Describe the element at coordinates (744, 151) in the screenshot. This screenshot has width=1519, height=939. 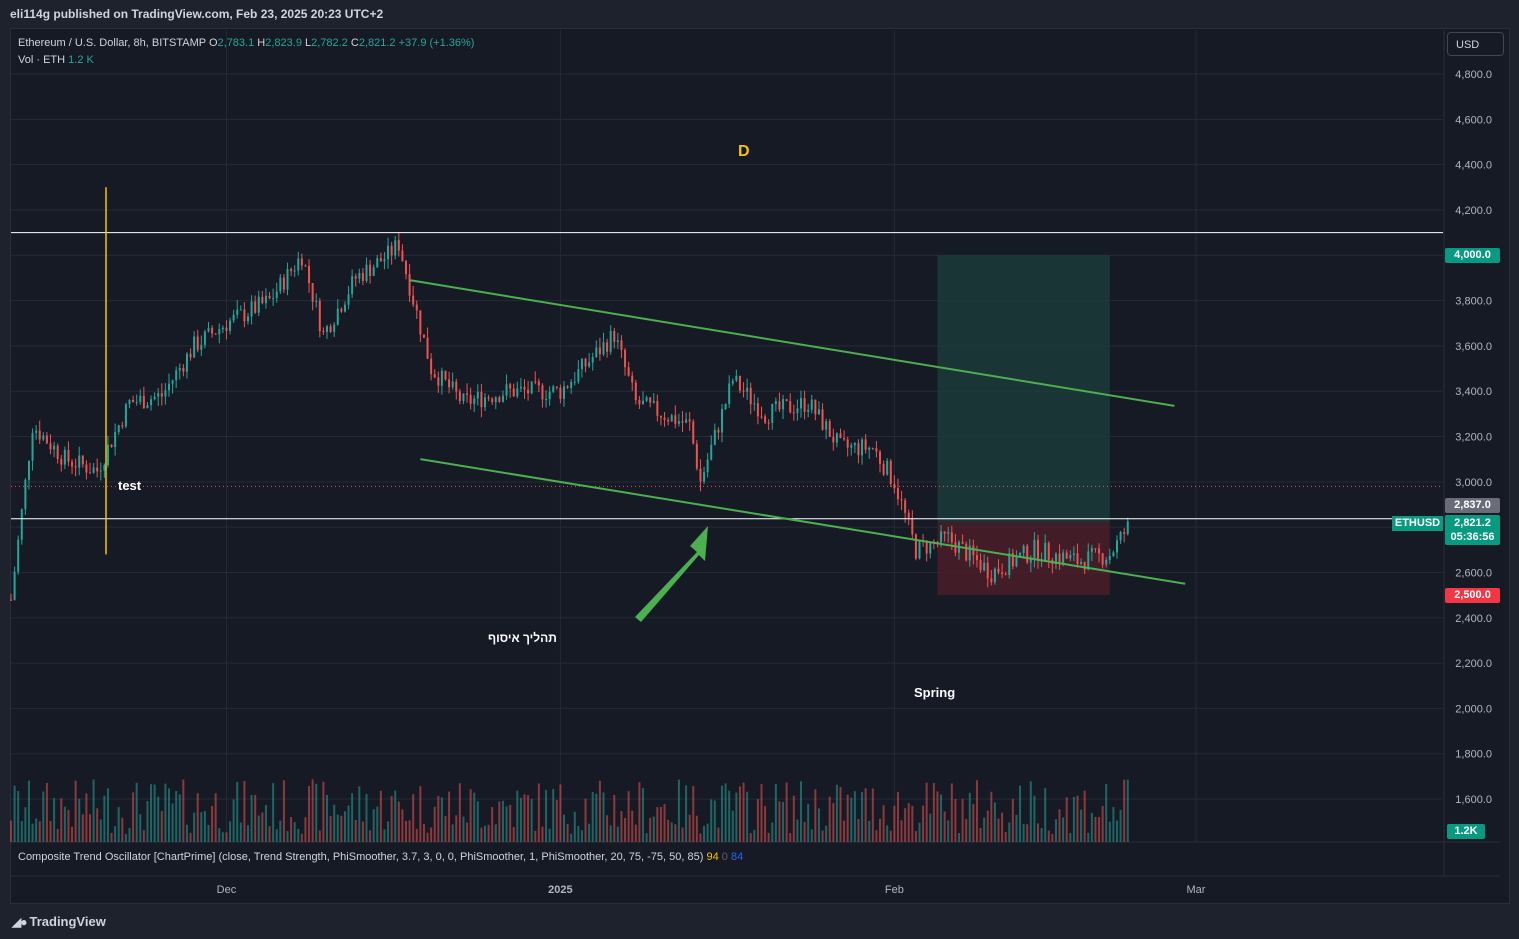
I see `label-d: D` at that location.